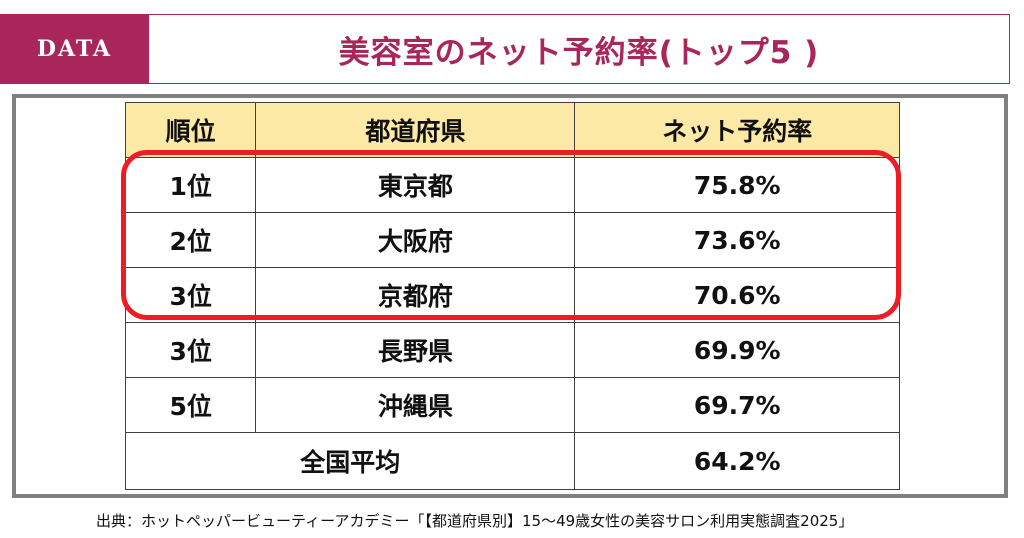  Describe the element at coordinates (190, 185) in the screenshot. I see `rank-cell: 1位` at that location.